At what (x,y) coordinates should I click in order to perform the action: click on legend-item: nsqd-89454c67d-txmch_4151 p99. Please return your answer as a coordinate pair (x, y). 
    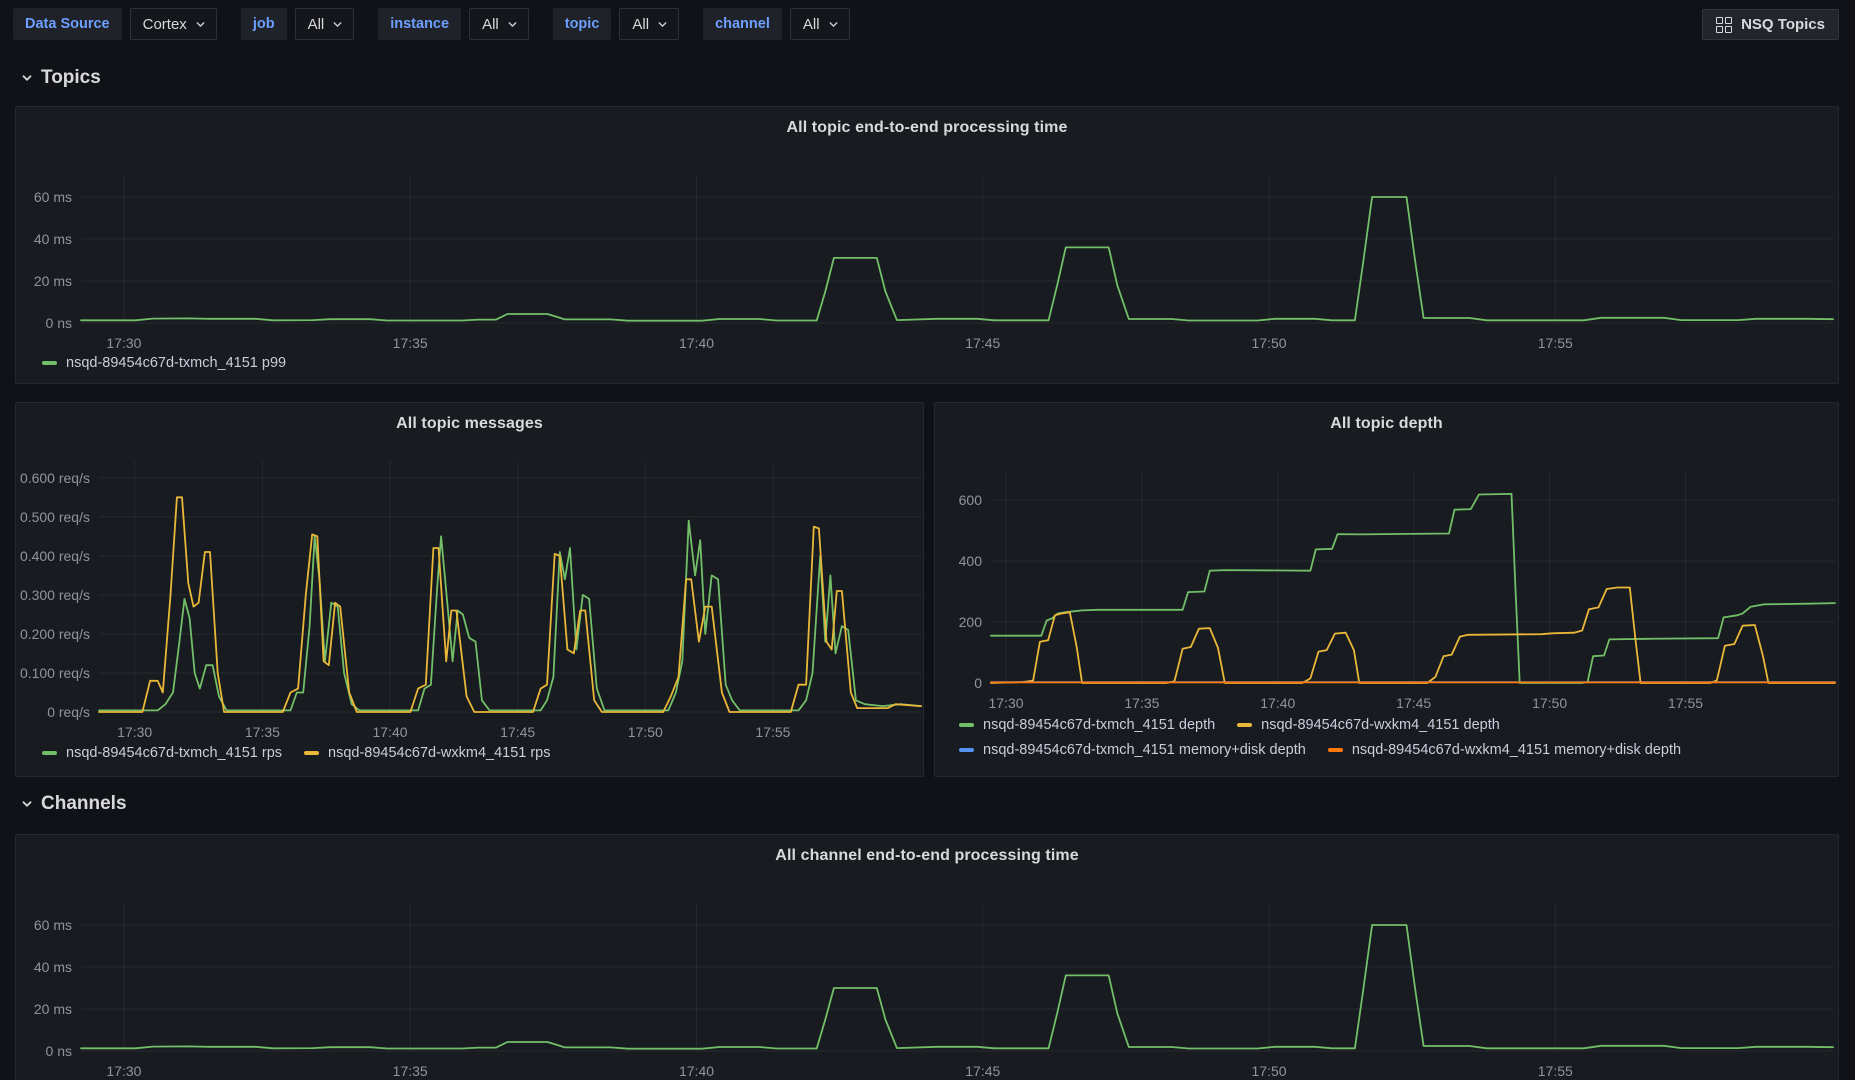
    Looking at the image, I should click on (164, 363).